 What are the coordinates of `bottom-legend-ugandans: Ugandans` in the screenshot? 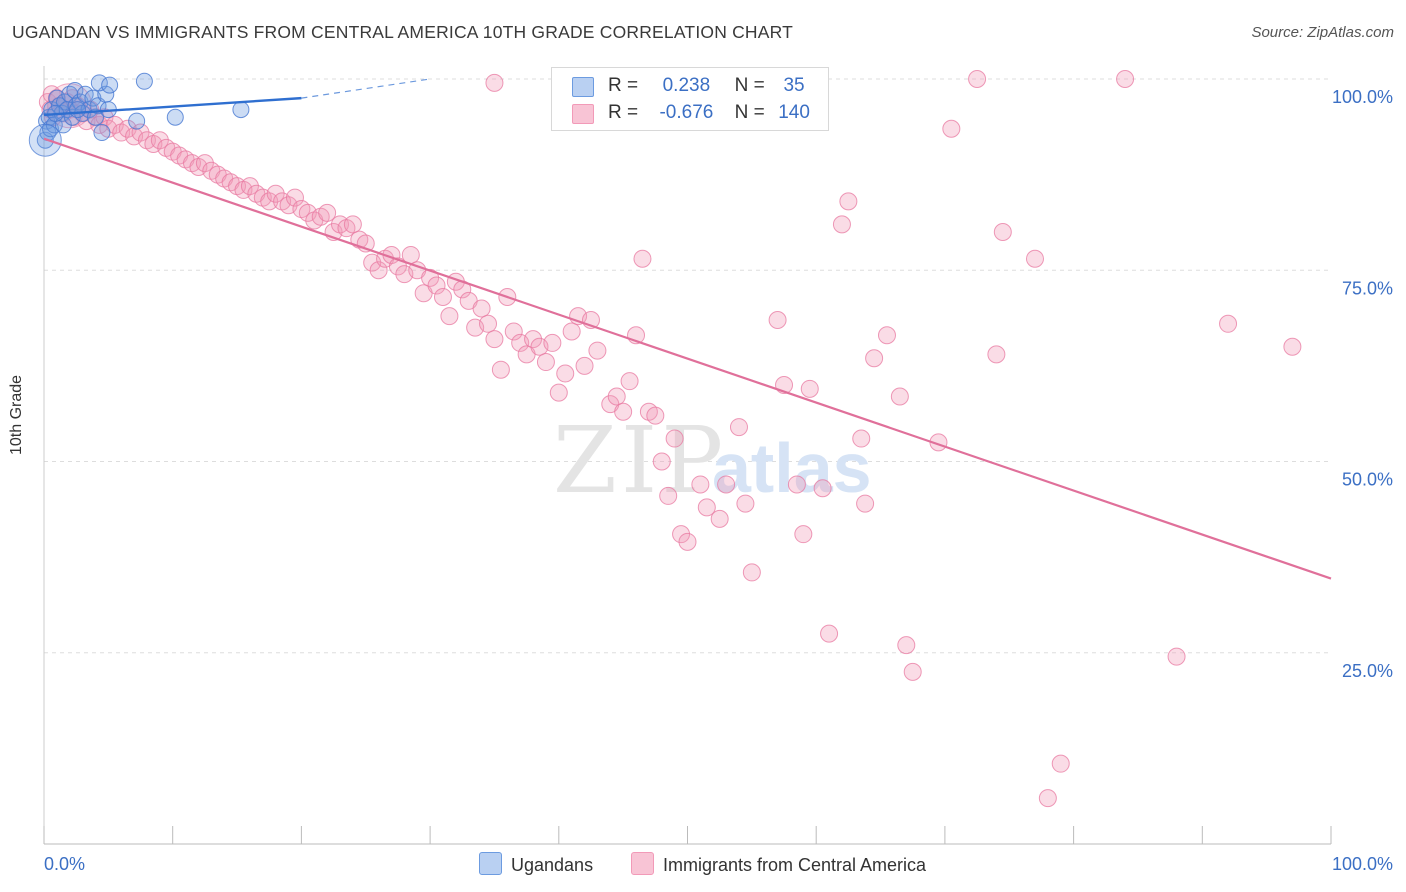 It's located at (536, 864).